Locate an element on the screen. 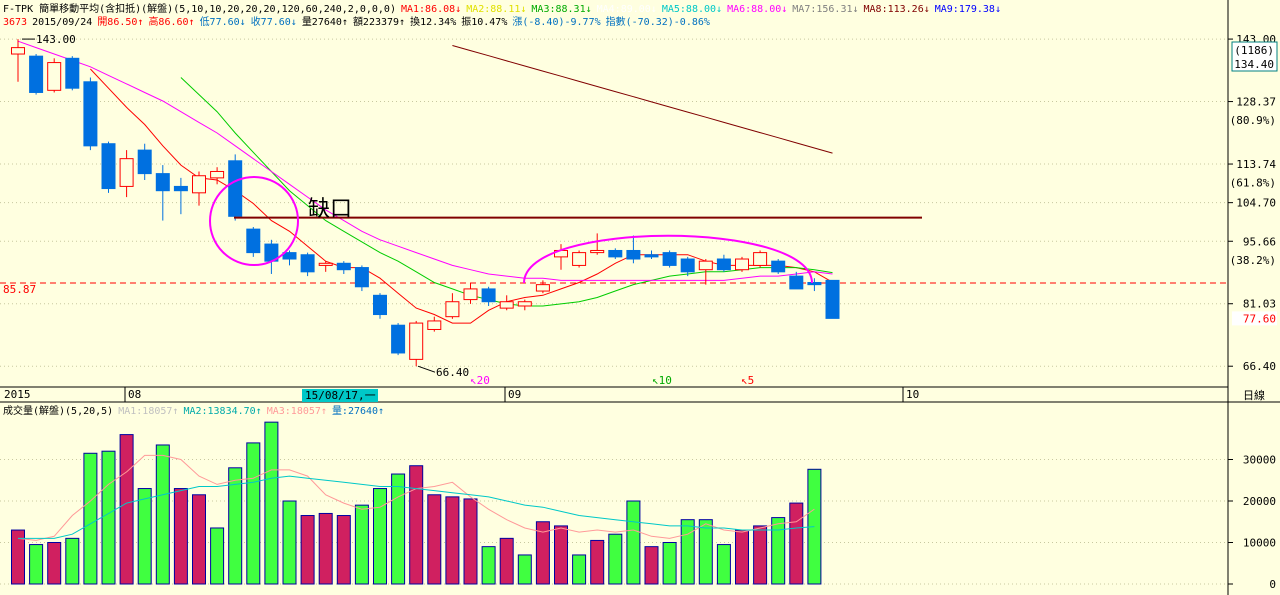 The height and width of the screenshot is (595, 1280). last-price-box-frame is located at coordinates (1254, 56).